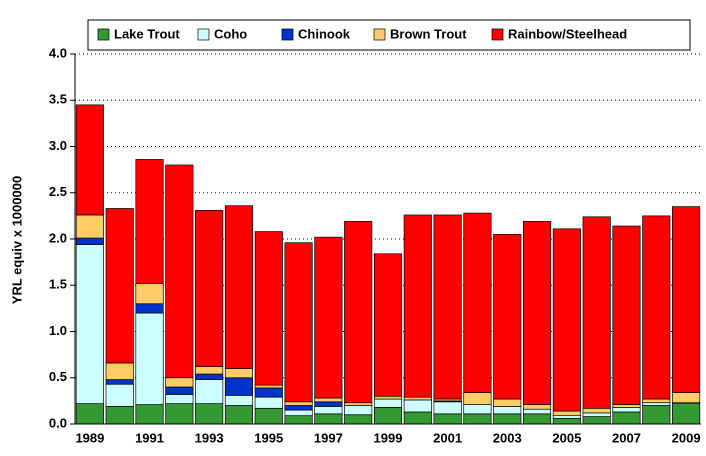  I want to click on legend-label: Brown Trout, so click(428, 33).